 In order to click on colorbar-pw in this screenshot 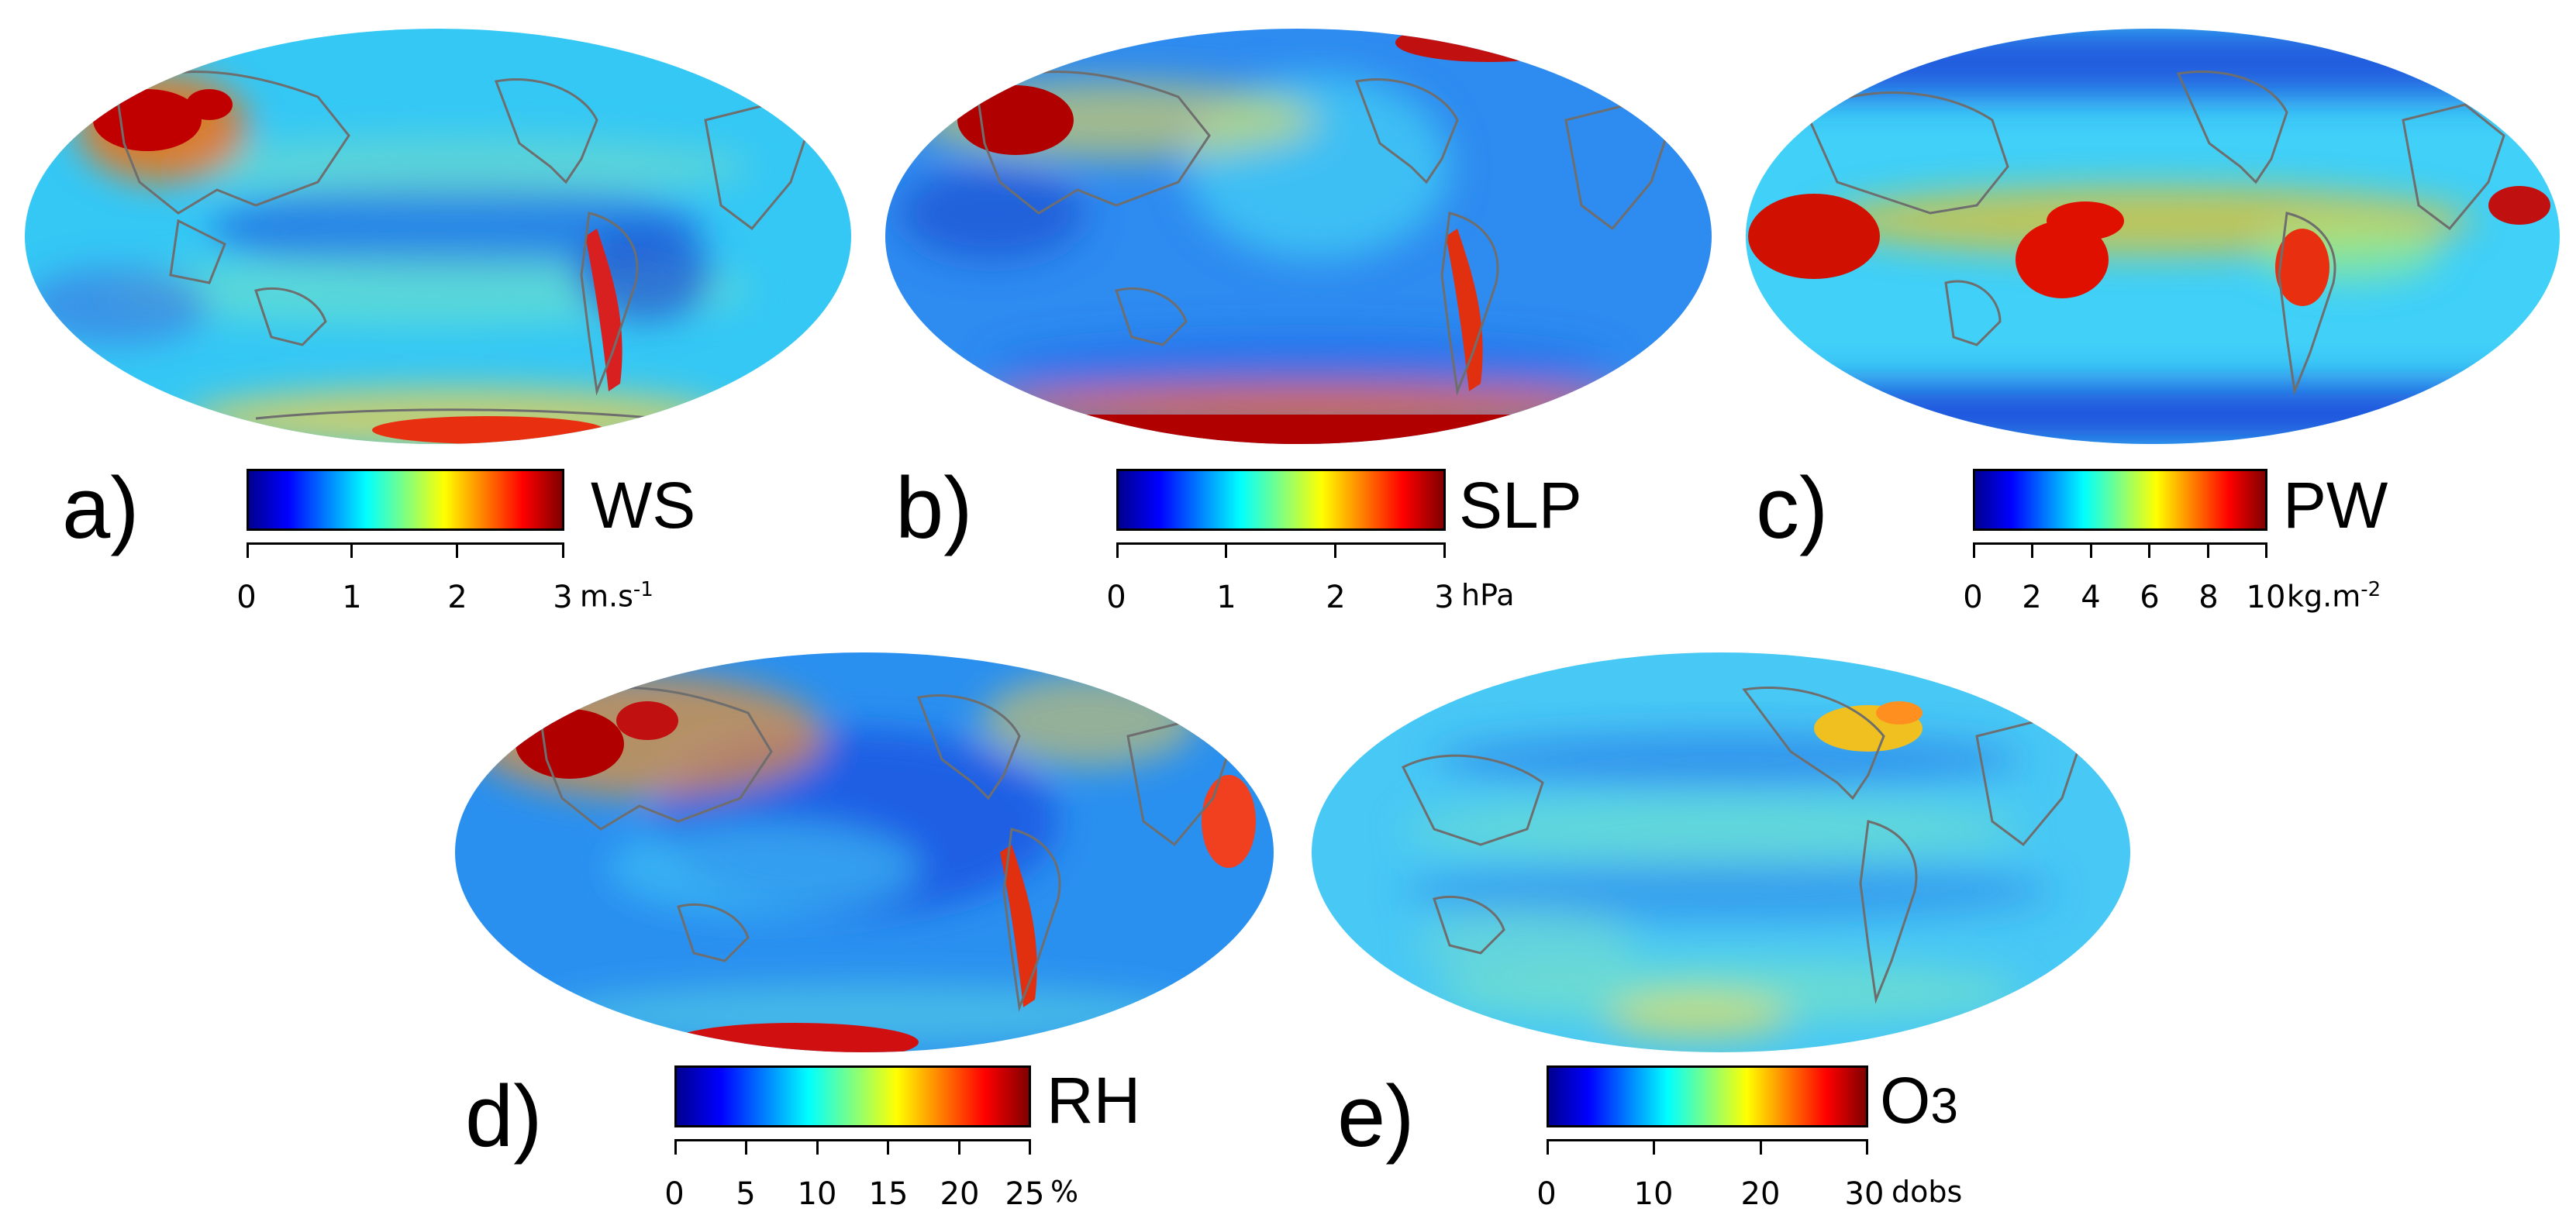, I will do `click(2120, 500)`.